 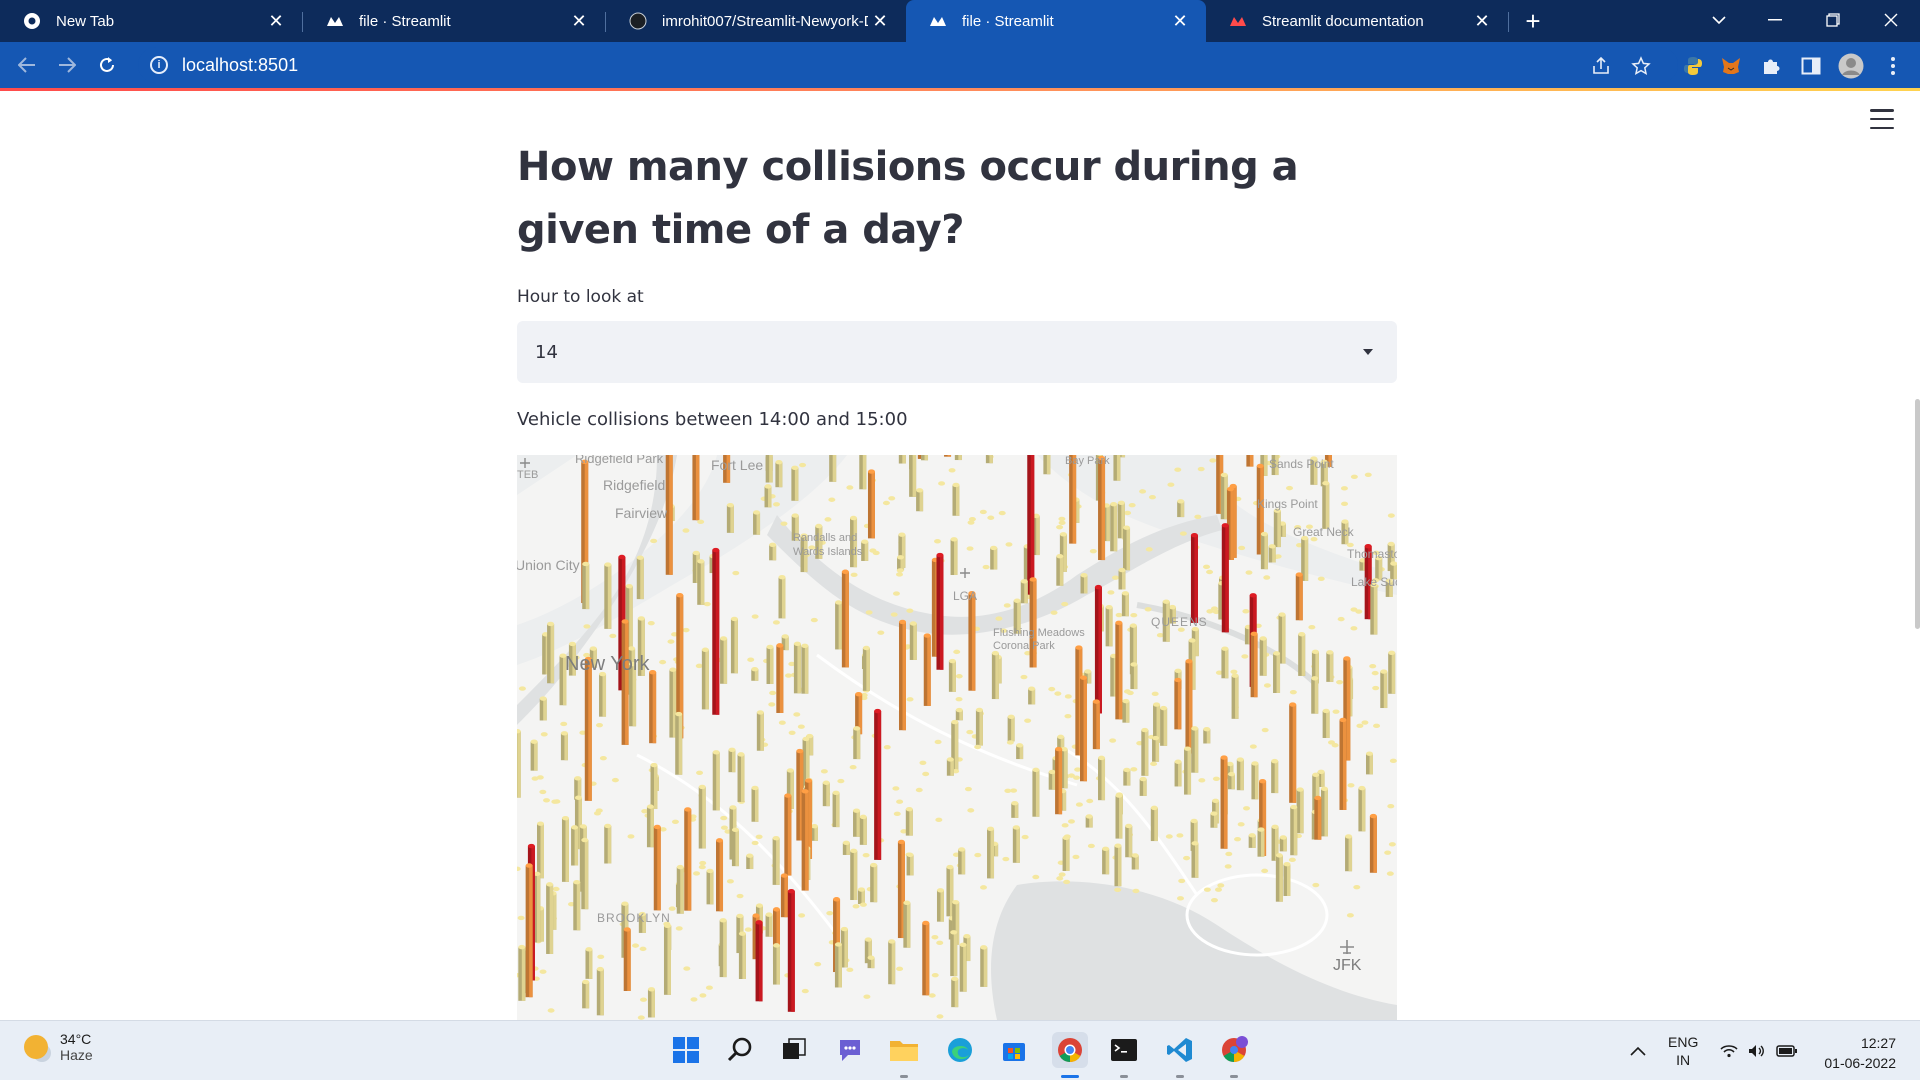 What do you see at coordinates (960, 1050) in the screenshot?
I see `edge-button` at bounding box center [960, 1050].